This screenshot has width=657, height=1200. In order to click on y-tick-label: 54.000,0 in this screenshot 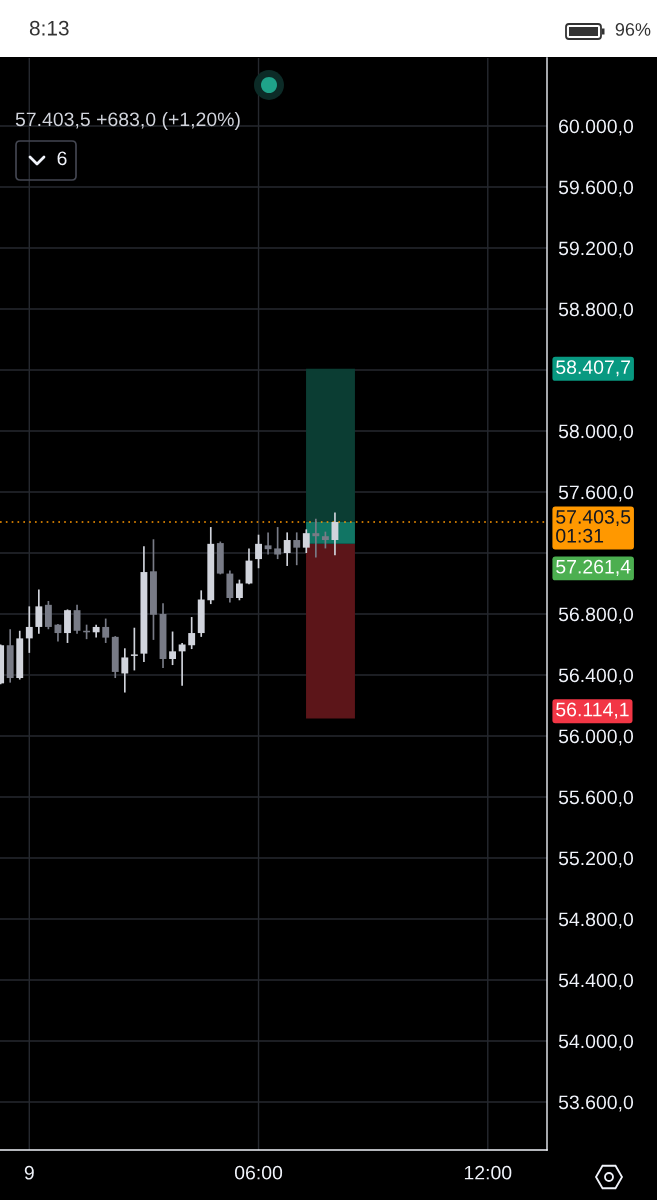, I will do `click(596, 1042)`.